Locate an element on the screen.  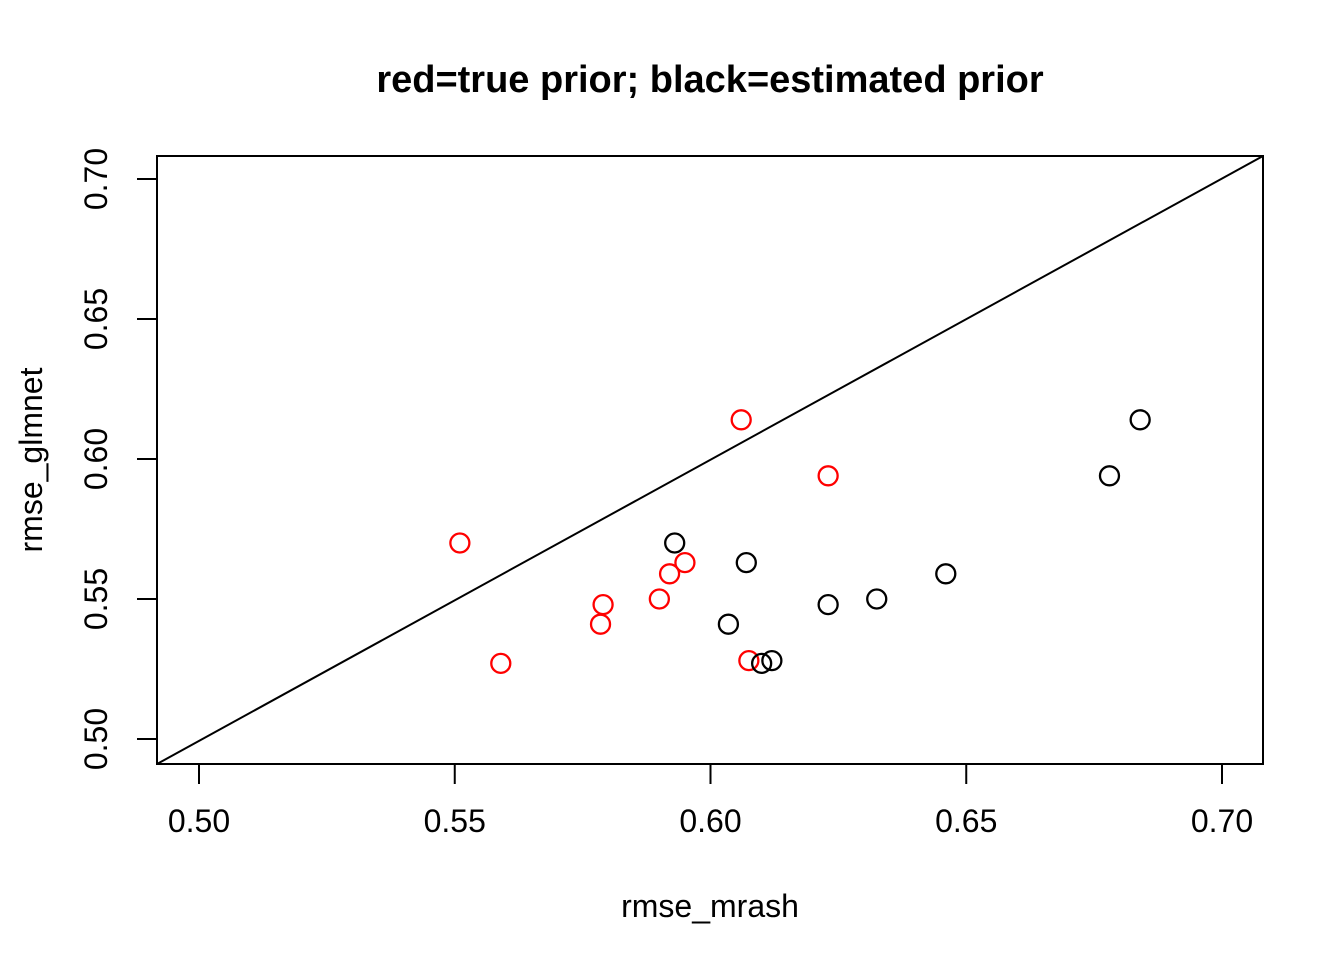
chart-title: red=true prior; black=estimated prior is located at coordinates (710, 80).